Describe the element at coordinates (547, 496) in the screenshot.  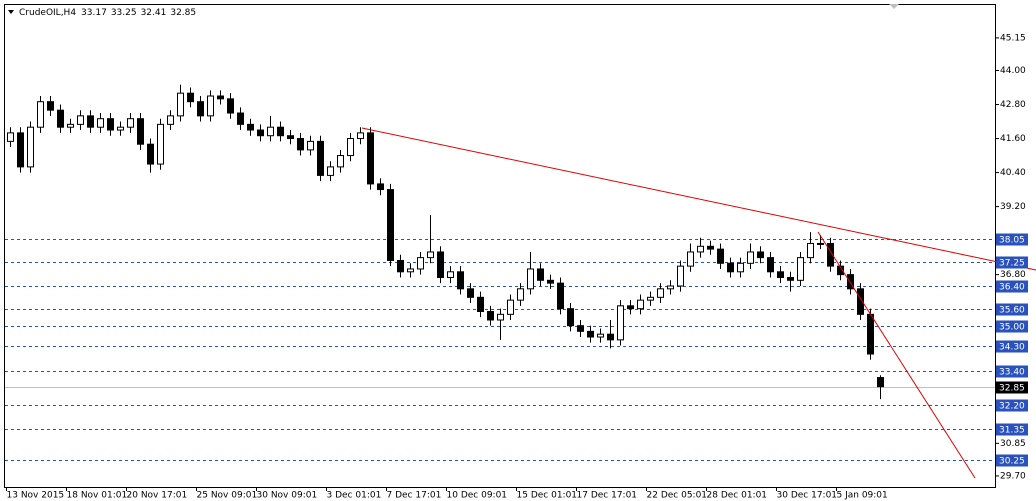
I see `x-tick-label: 15 Dec 01:01` at that location.